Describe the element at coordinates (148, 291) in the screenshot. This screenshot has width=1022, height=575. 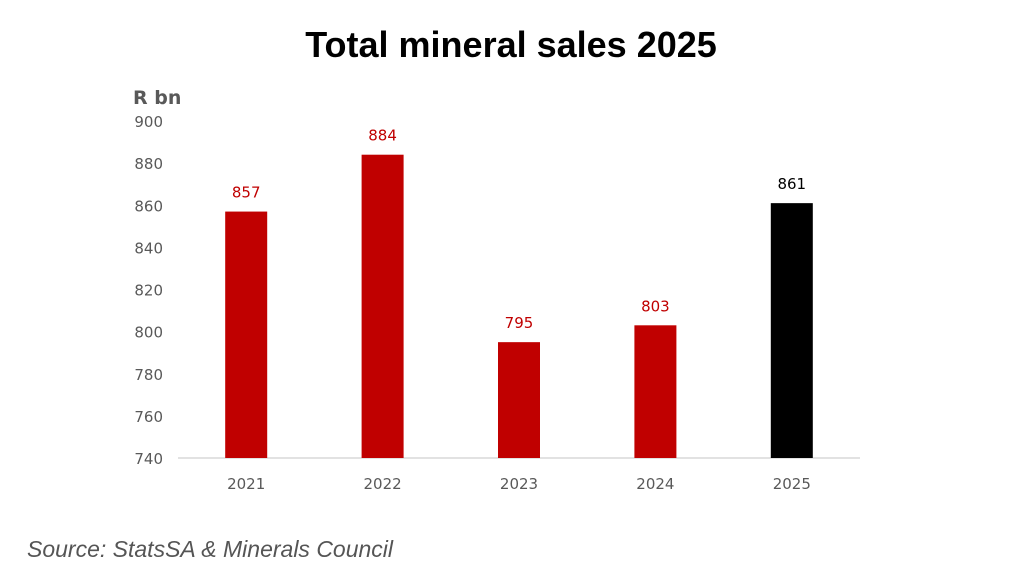
I see `y-tick-label: 820` at that location.